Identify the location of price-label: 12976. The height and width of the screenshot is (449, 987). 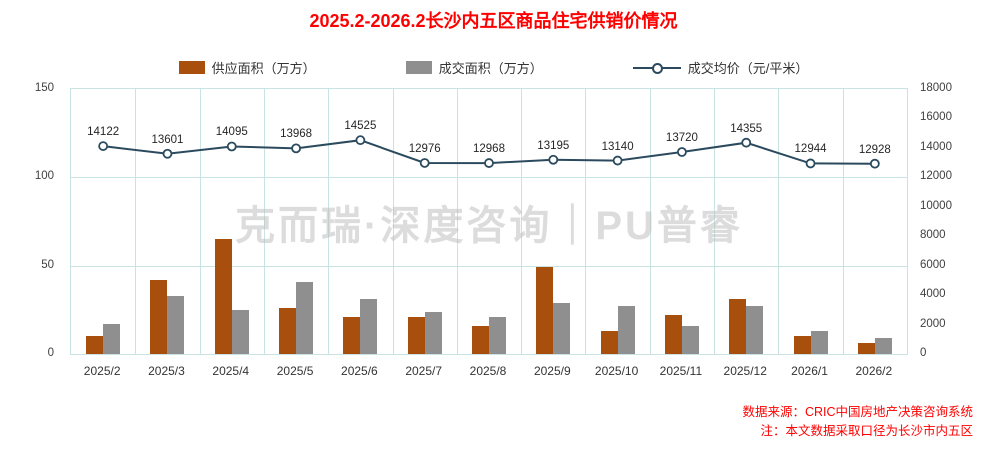
(424, 148).